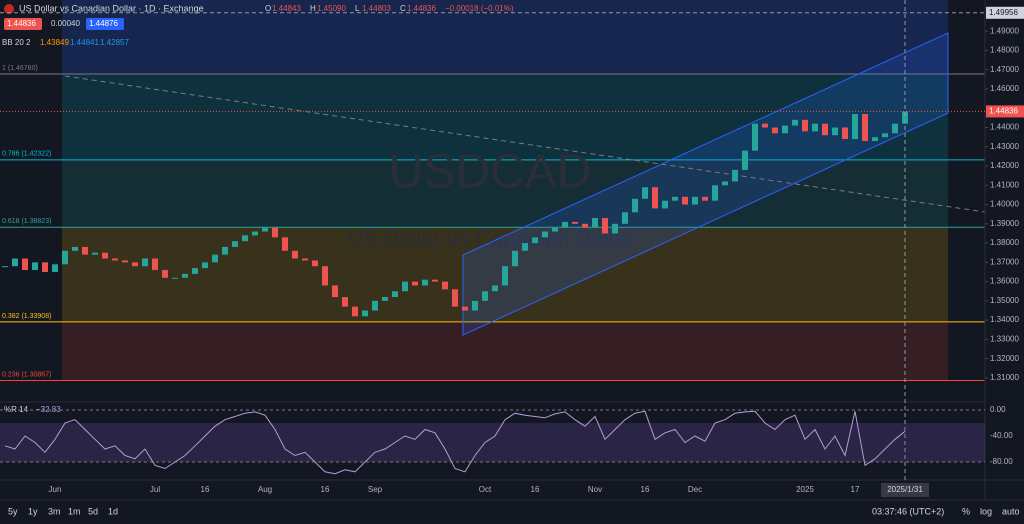 Image resolution: width=1024 pixels, height=524 pixels. I want to click on crosshair-price-label: 1.49956, so click(1003, 12).